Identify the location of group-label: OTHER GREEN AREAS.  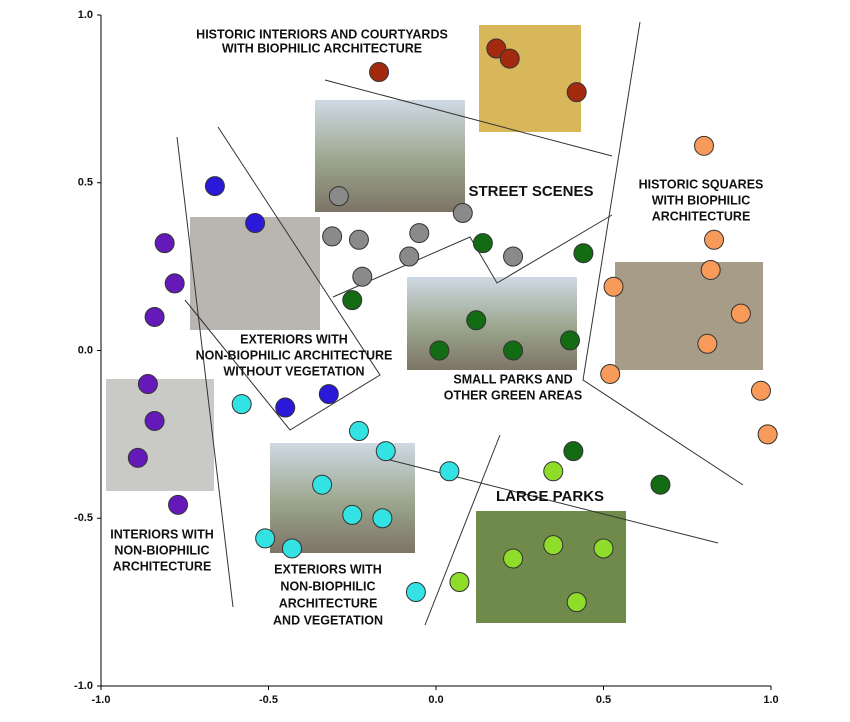
(513, 395).